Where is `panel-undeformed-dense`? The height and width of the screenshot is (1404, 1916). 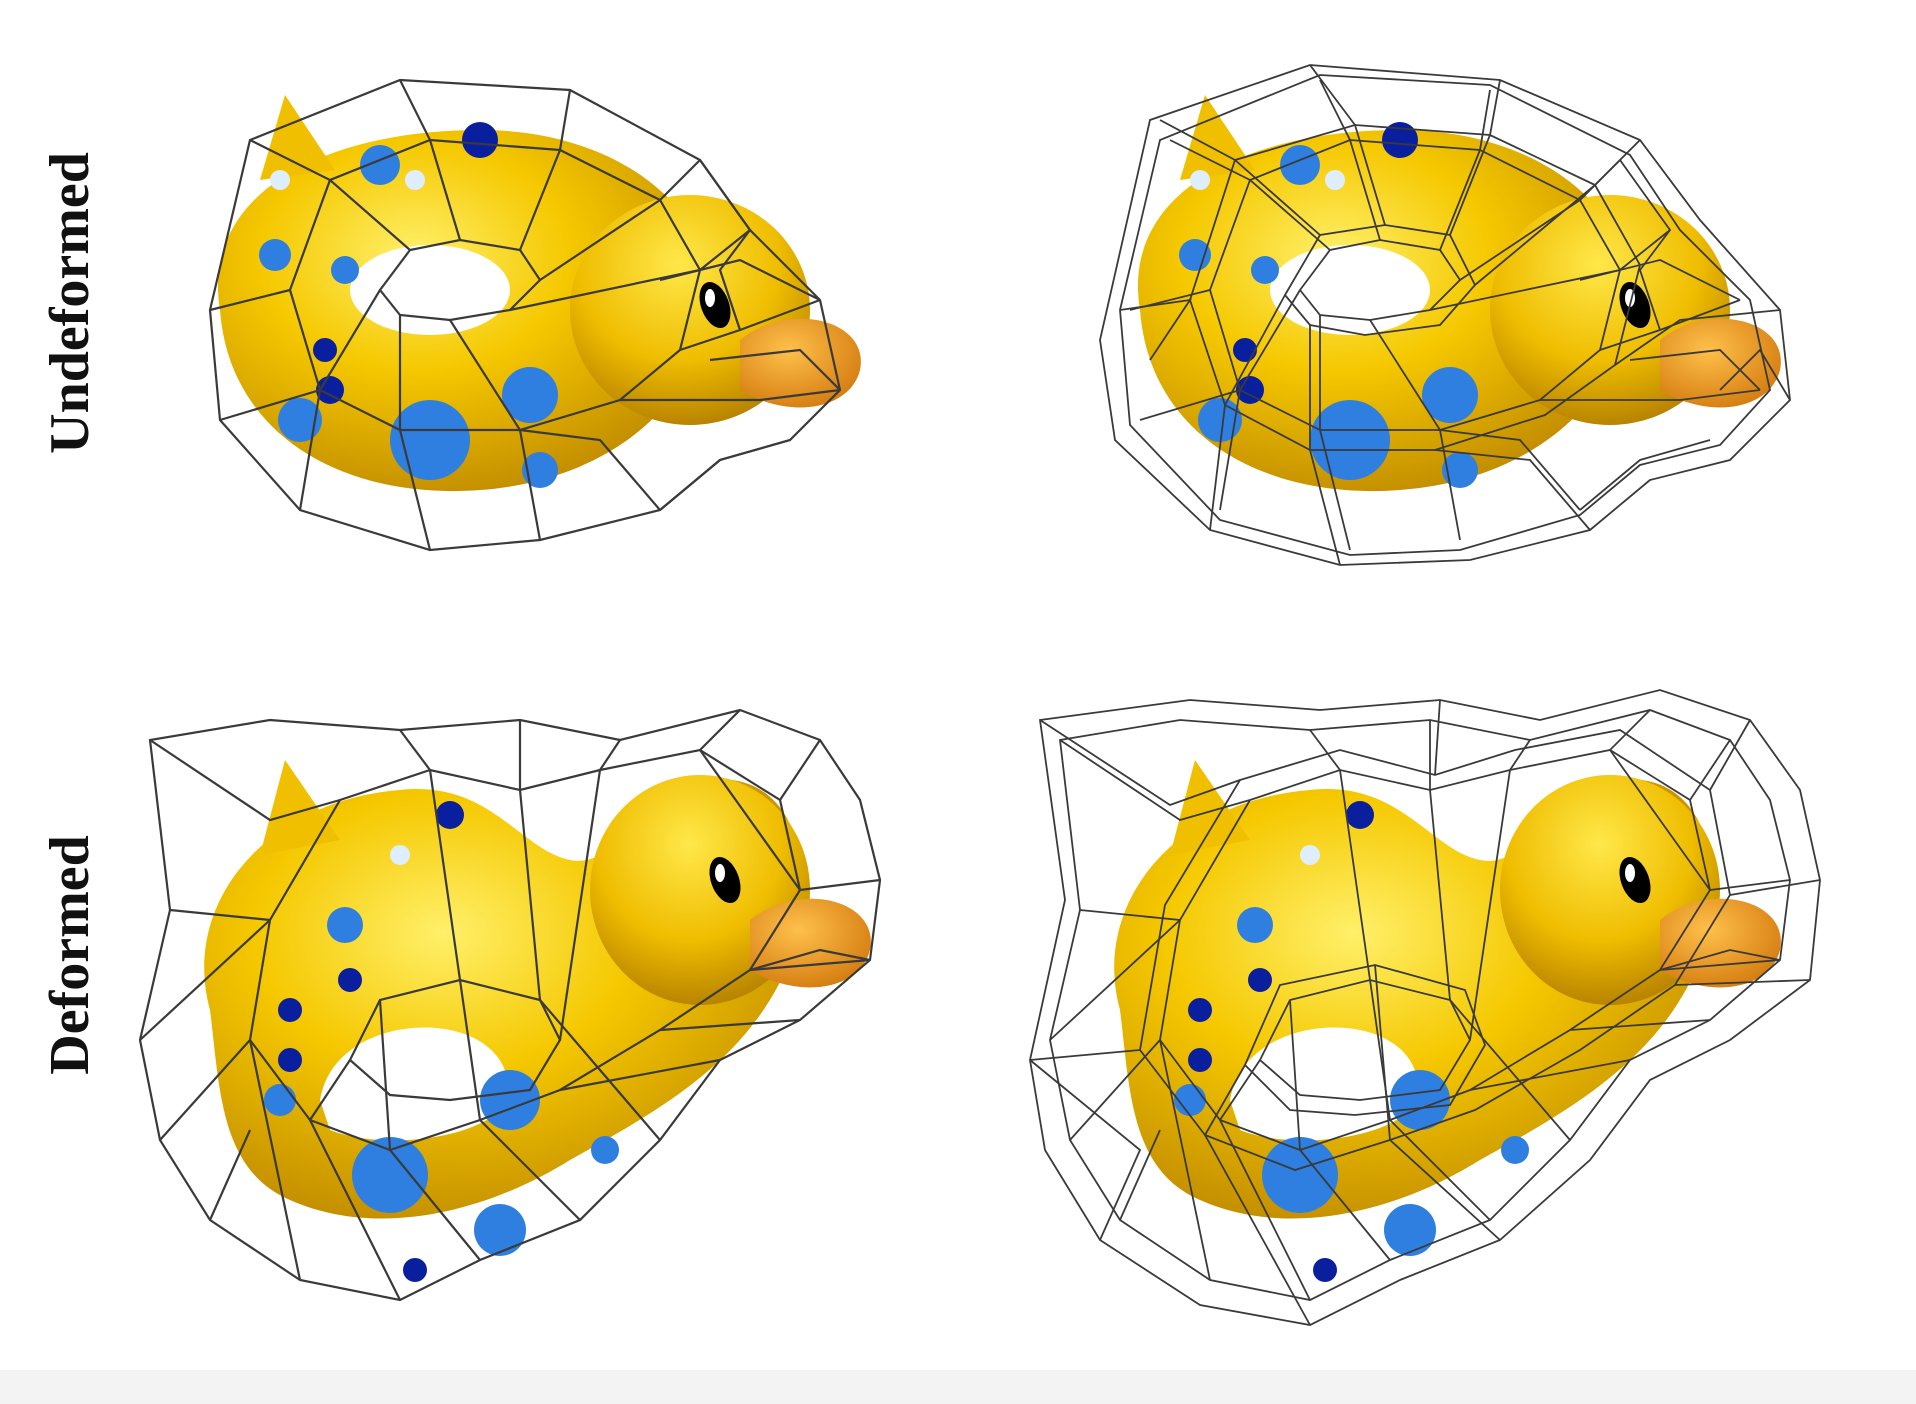 panel-undeformed-dense is located at coordinates (1445, 315).